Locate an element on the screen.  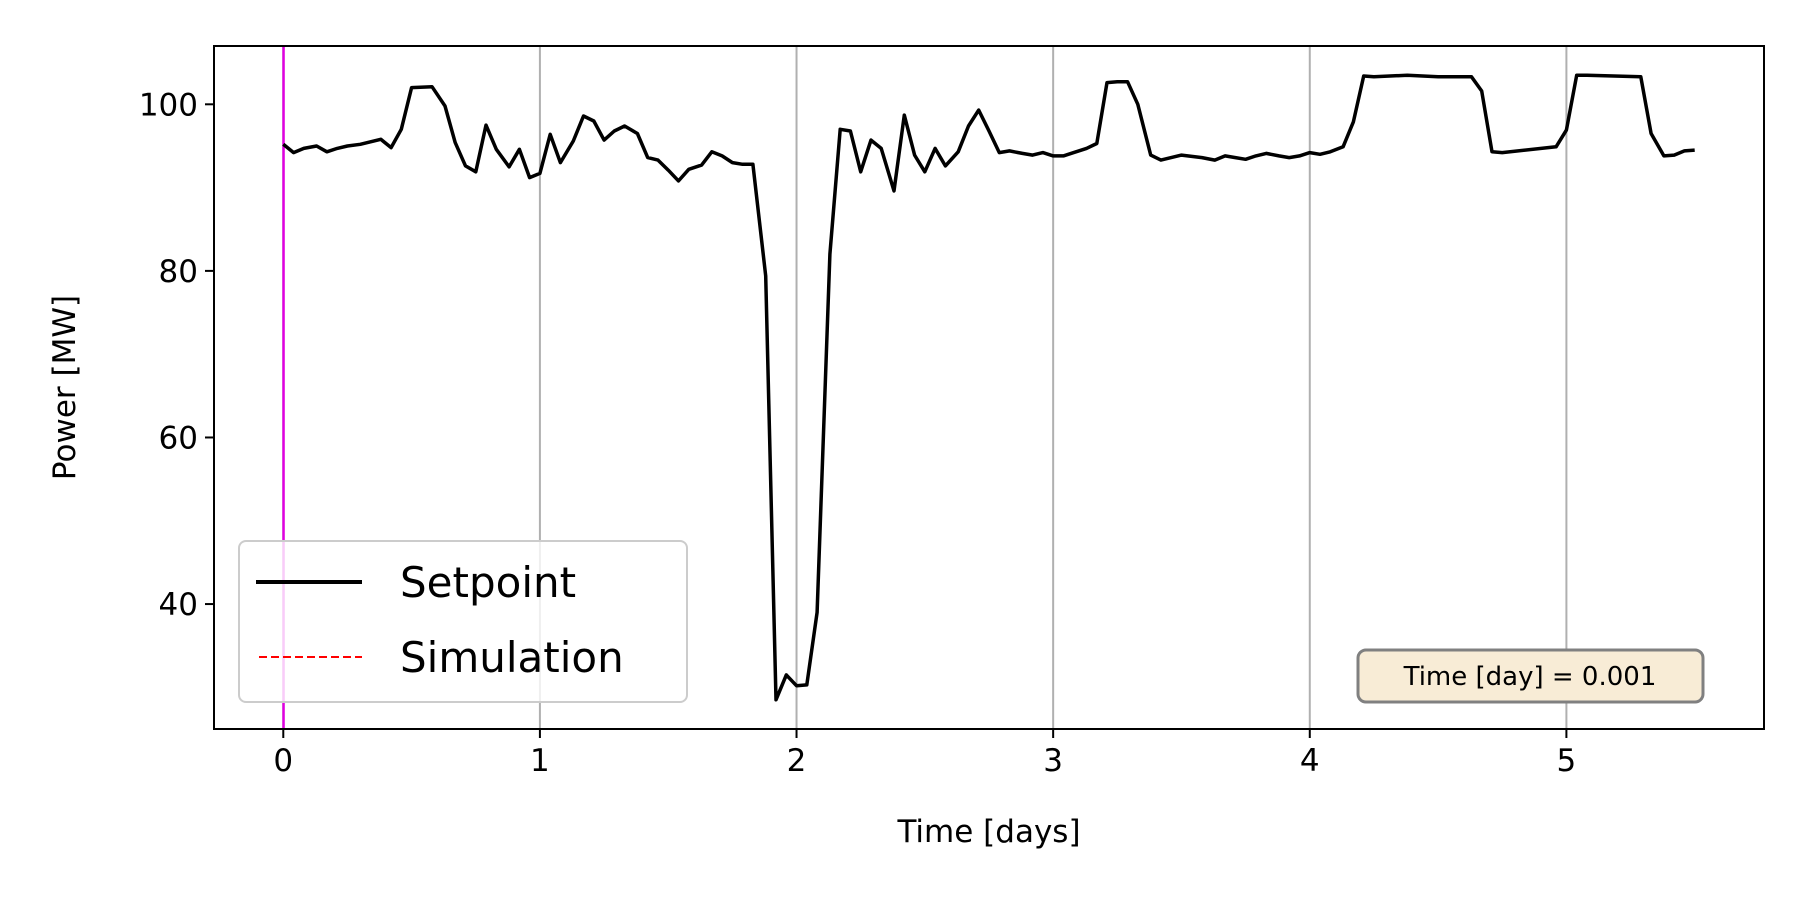
x-tick-label-3: 3 is located at coordinates (1053, 761).